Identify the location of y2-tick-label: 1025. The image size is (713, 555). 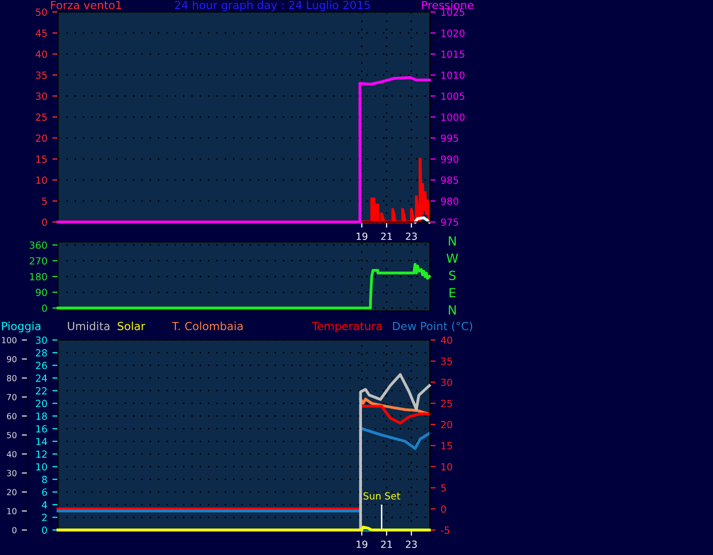
(452, 12).